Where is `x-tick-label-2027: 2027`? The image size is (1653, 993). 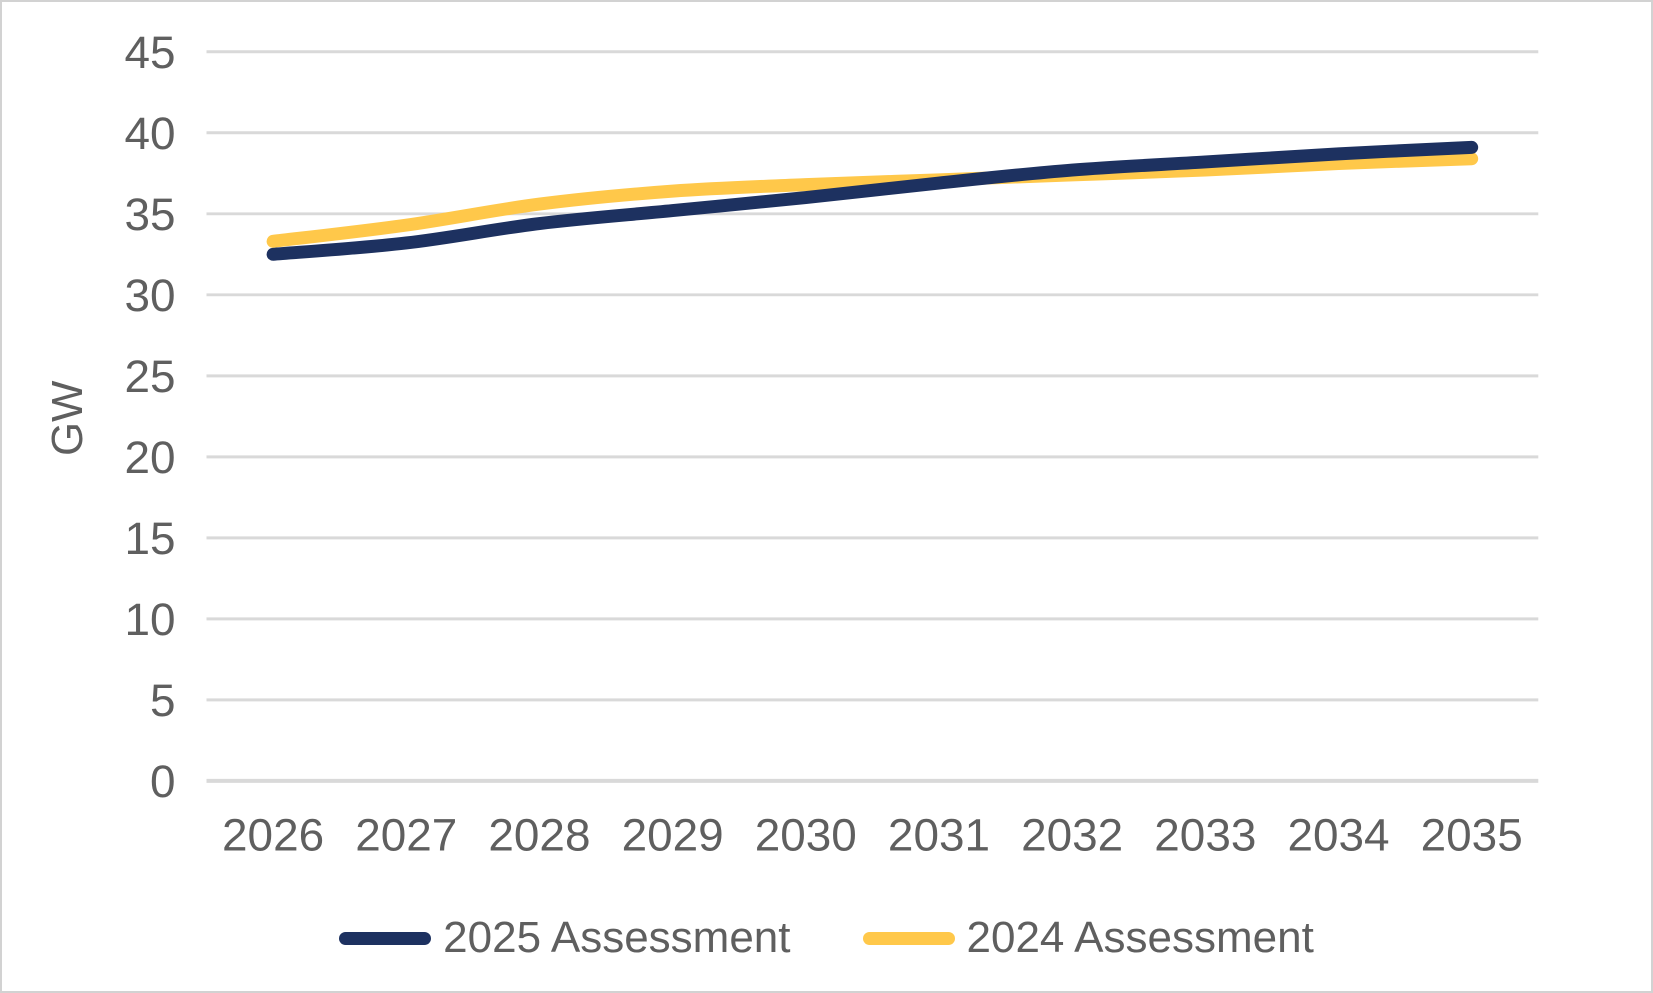
x-tick-label-2027: 2027 is located at coordinates (406, 835).